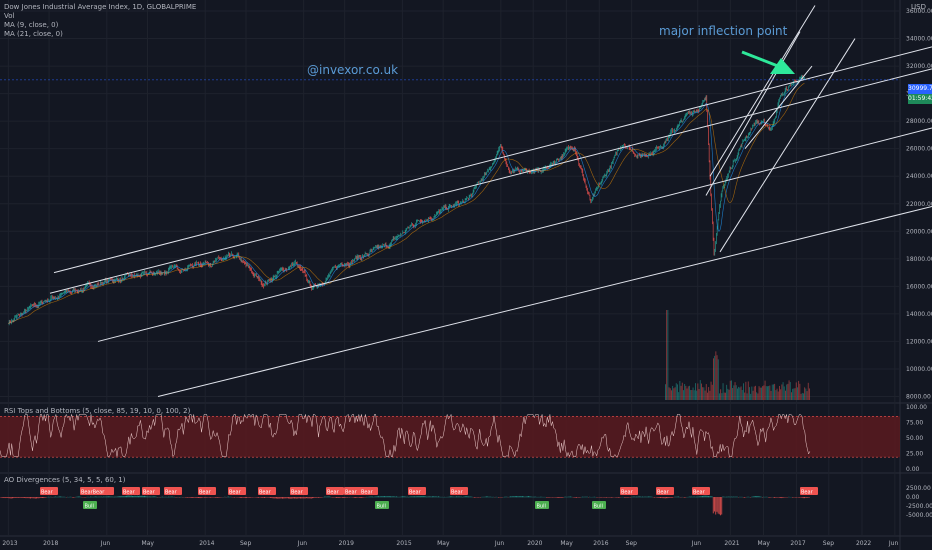 The image size is (932, 550). I want to click on rsi-tick-label: 25.00, so click(914, 454).